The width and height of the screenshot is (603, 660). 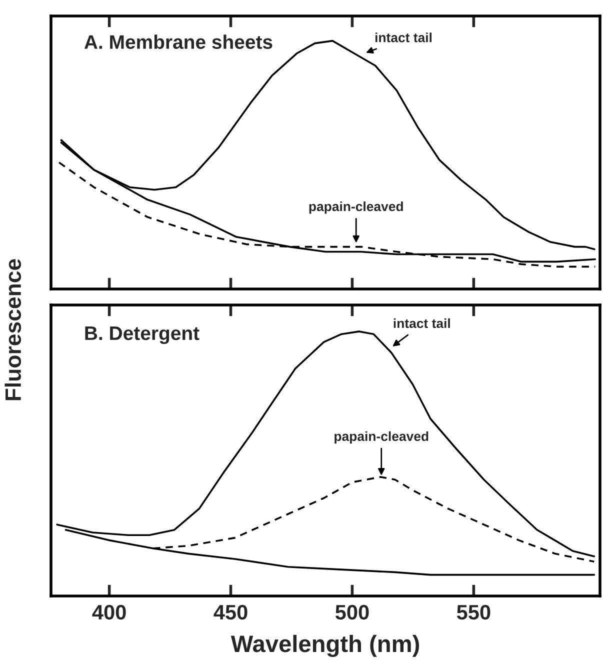 I want to click on x-tick-label: 550, so click(x=473, y=612).